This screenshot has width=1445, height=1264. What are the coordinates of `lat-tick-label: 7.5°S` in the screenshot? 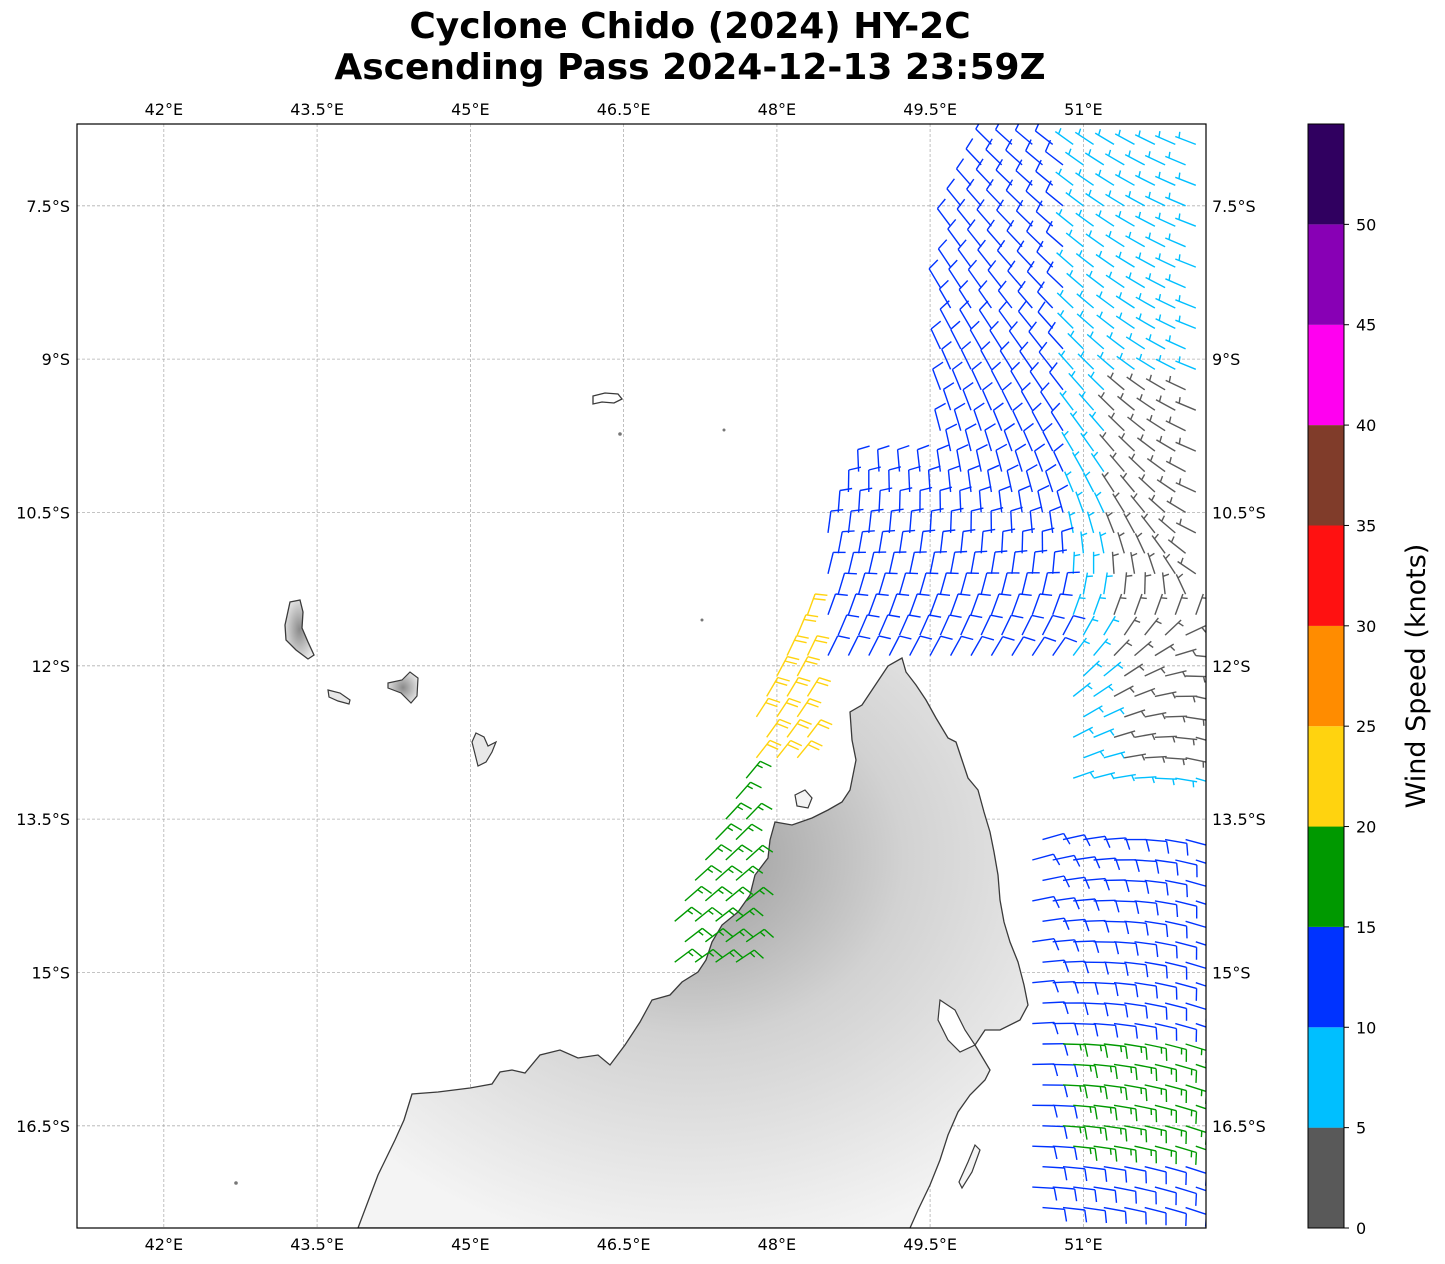 It's located at (48, 206).